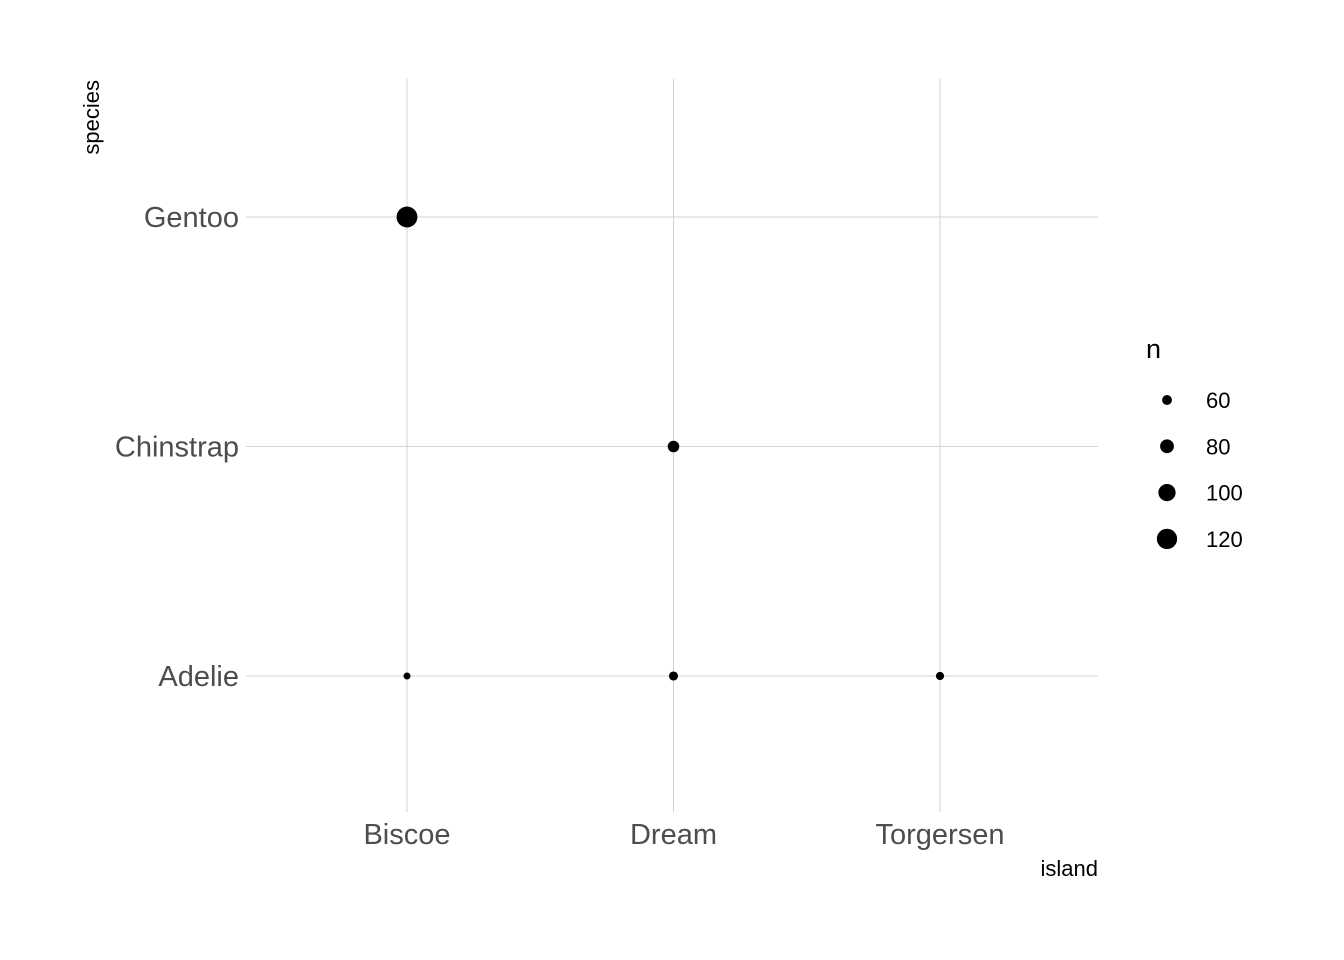 This screenshot has width=1344, height=960. What do you see at coordinates (1194, 443) in the screenshot?
I see `size-legend: n 60 80 100 120` at bounding box center [1194, 443].